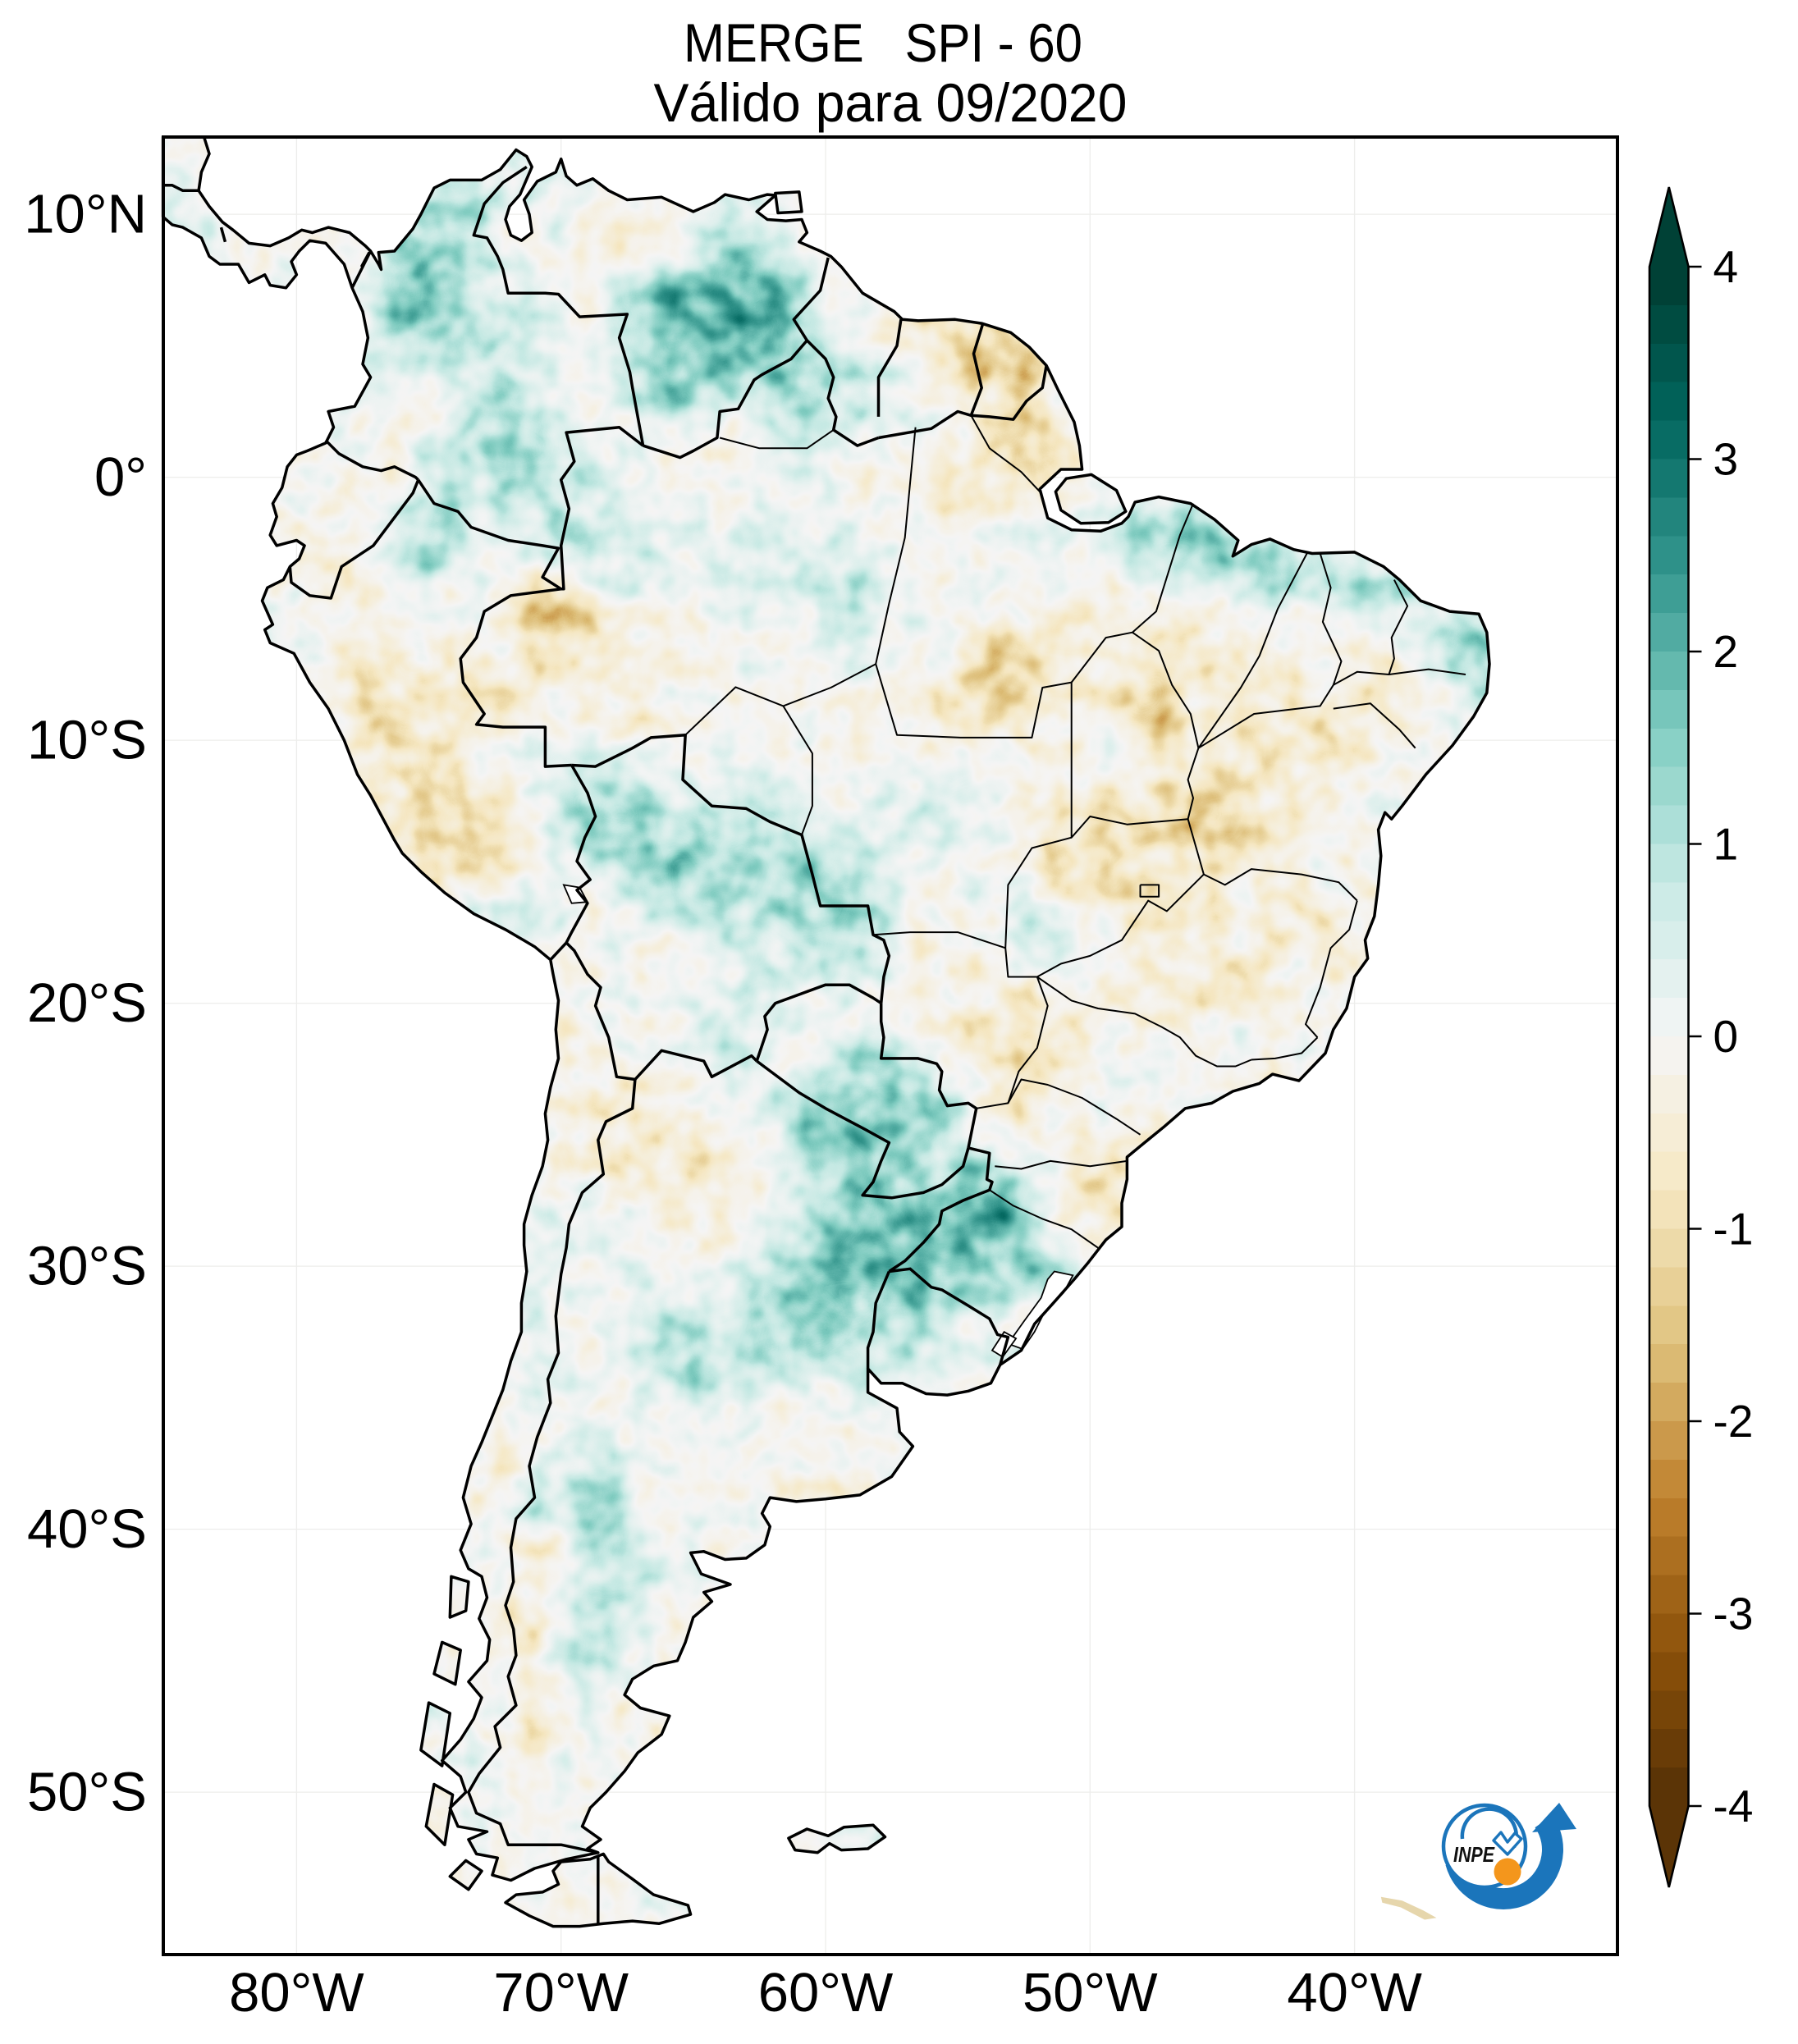 The image size is (1798, 2044). Describe the element at coordinates (296, 1993) in the screenshot. I see `svg-text: 80°W` at that location.